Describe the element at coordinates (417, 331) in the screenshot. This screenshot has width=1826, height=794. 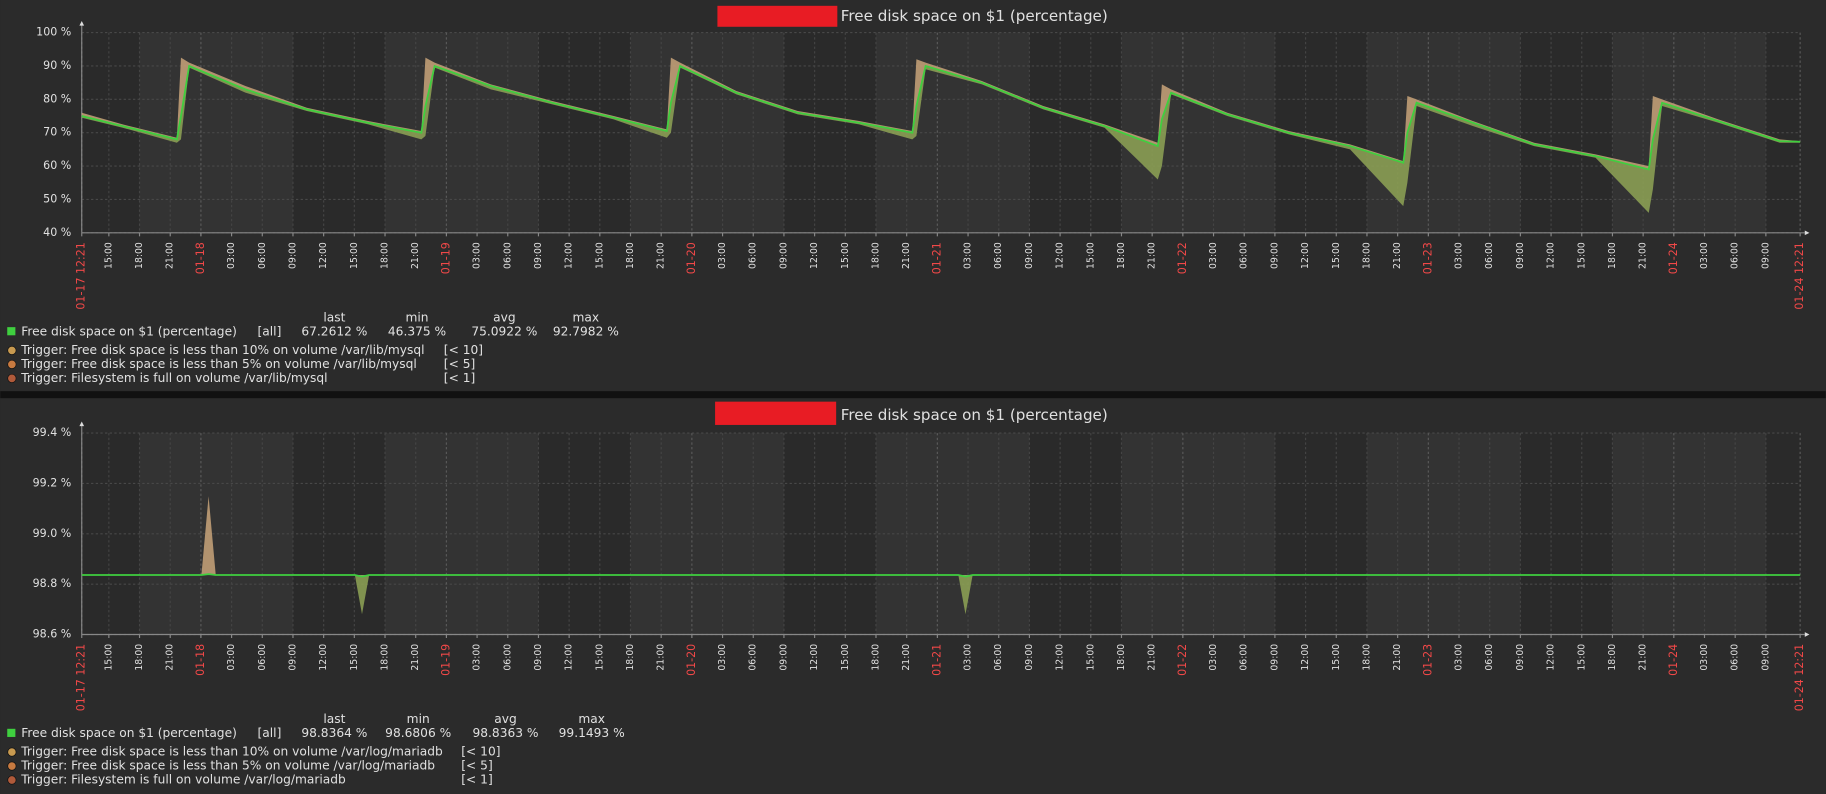
I see `legend-stat: 46.375 %` at that location.